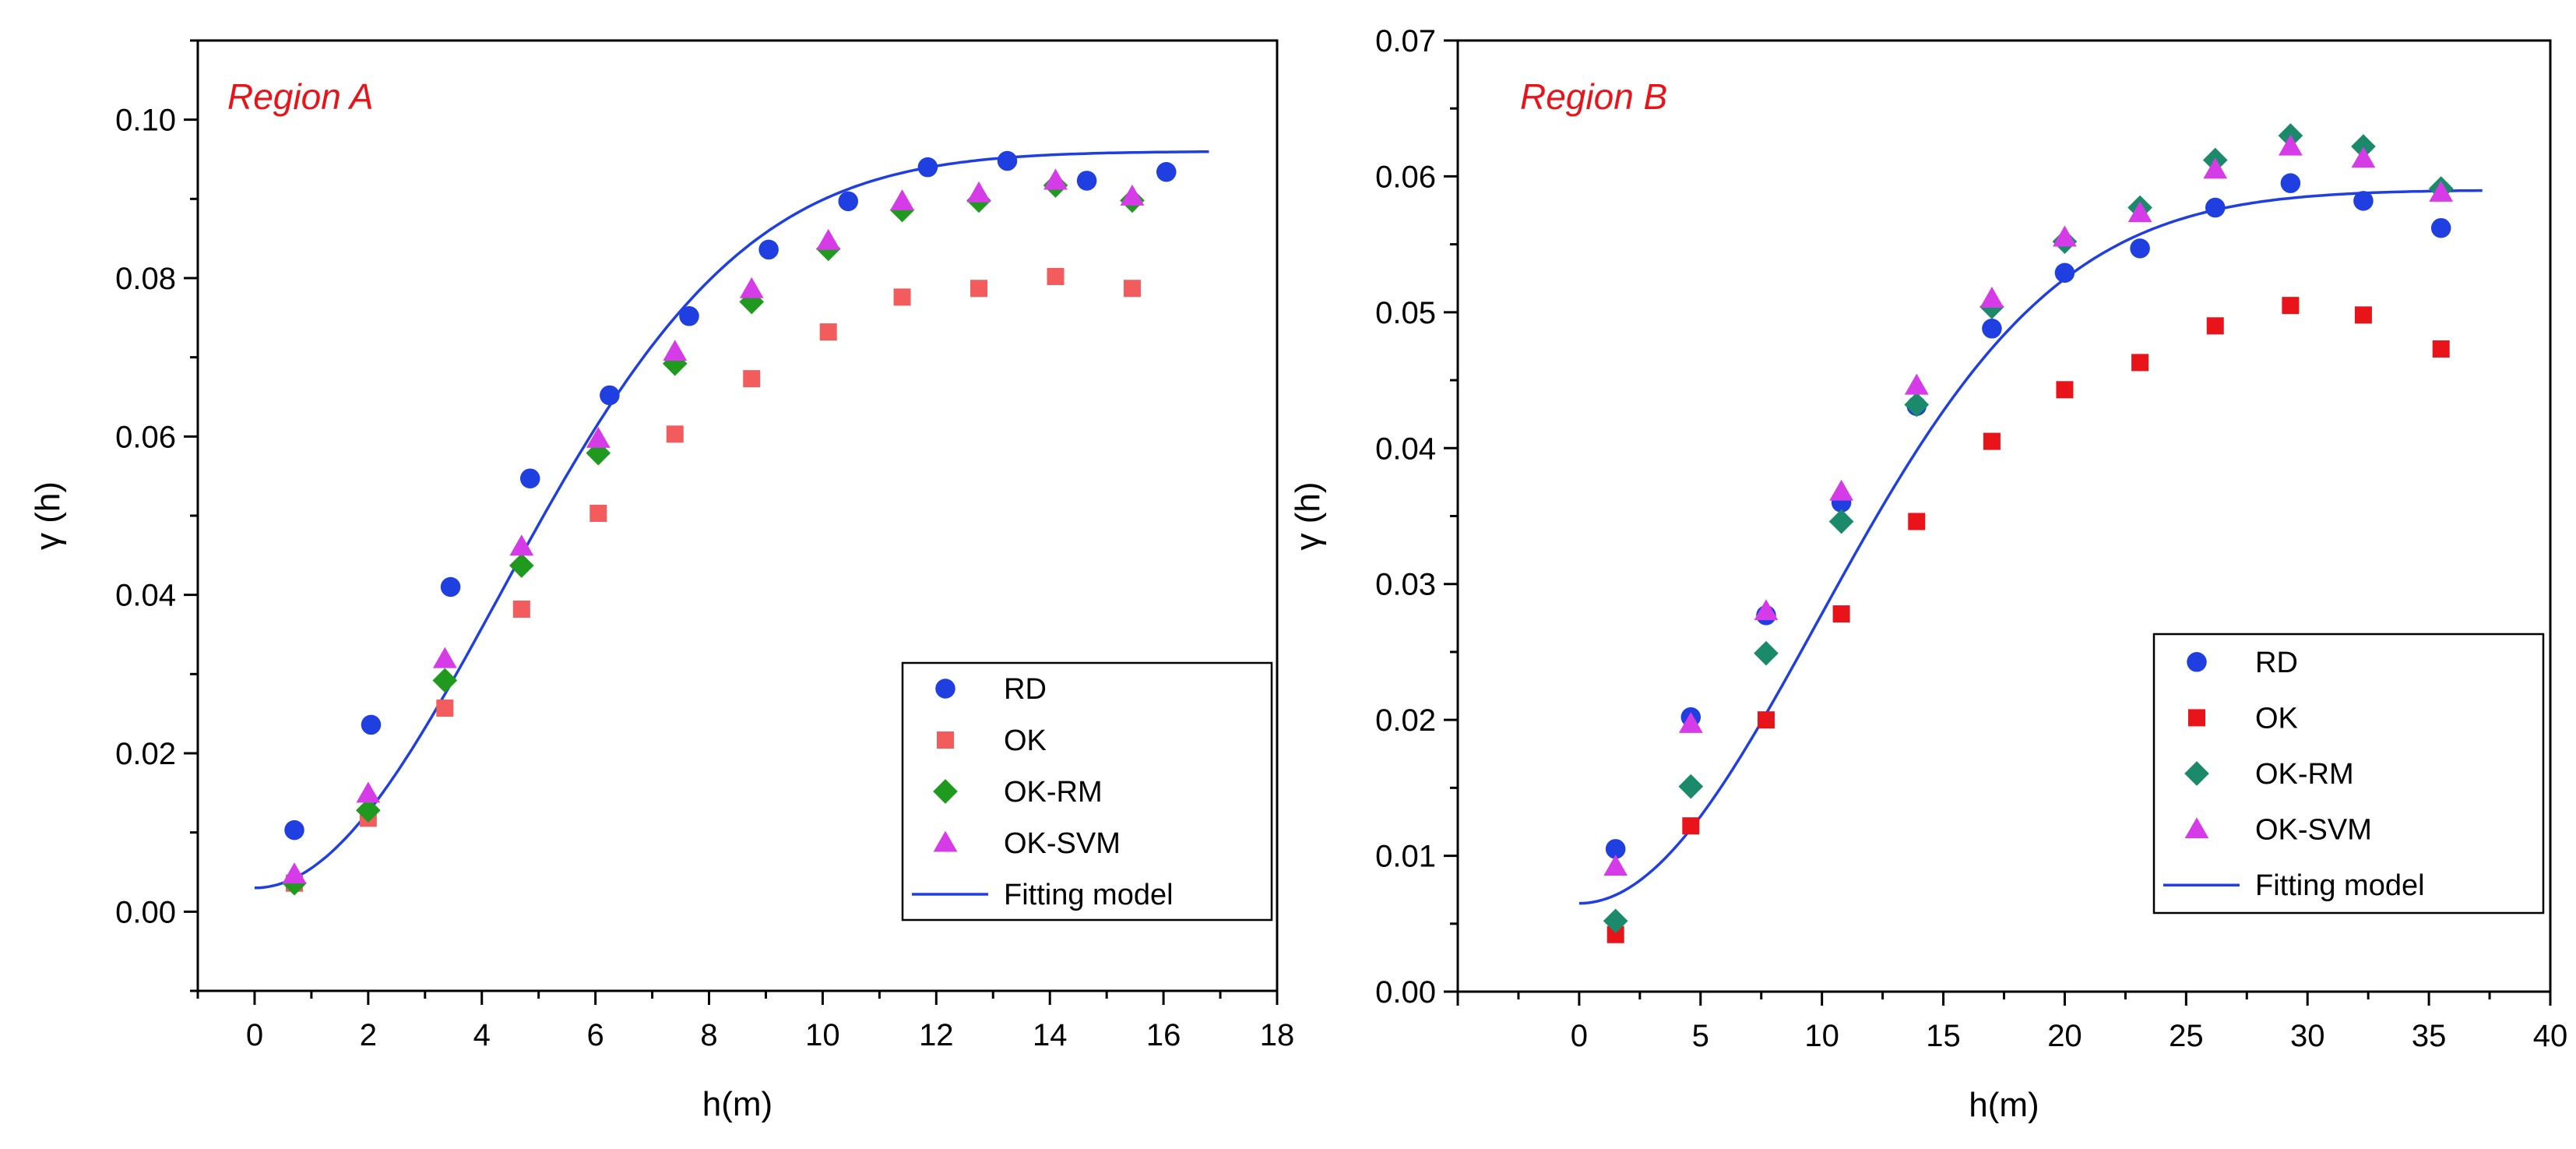 The height and width of the screenshot is (1149, 2576). Describe the element at coordinates (1277, 1035) in the screenshot. I see `x-tick-label: 18` at that location.